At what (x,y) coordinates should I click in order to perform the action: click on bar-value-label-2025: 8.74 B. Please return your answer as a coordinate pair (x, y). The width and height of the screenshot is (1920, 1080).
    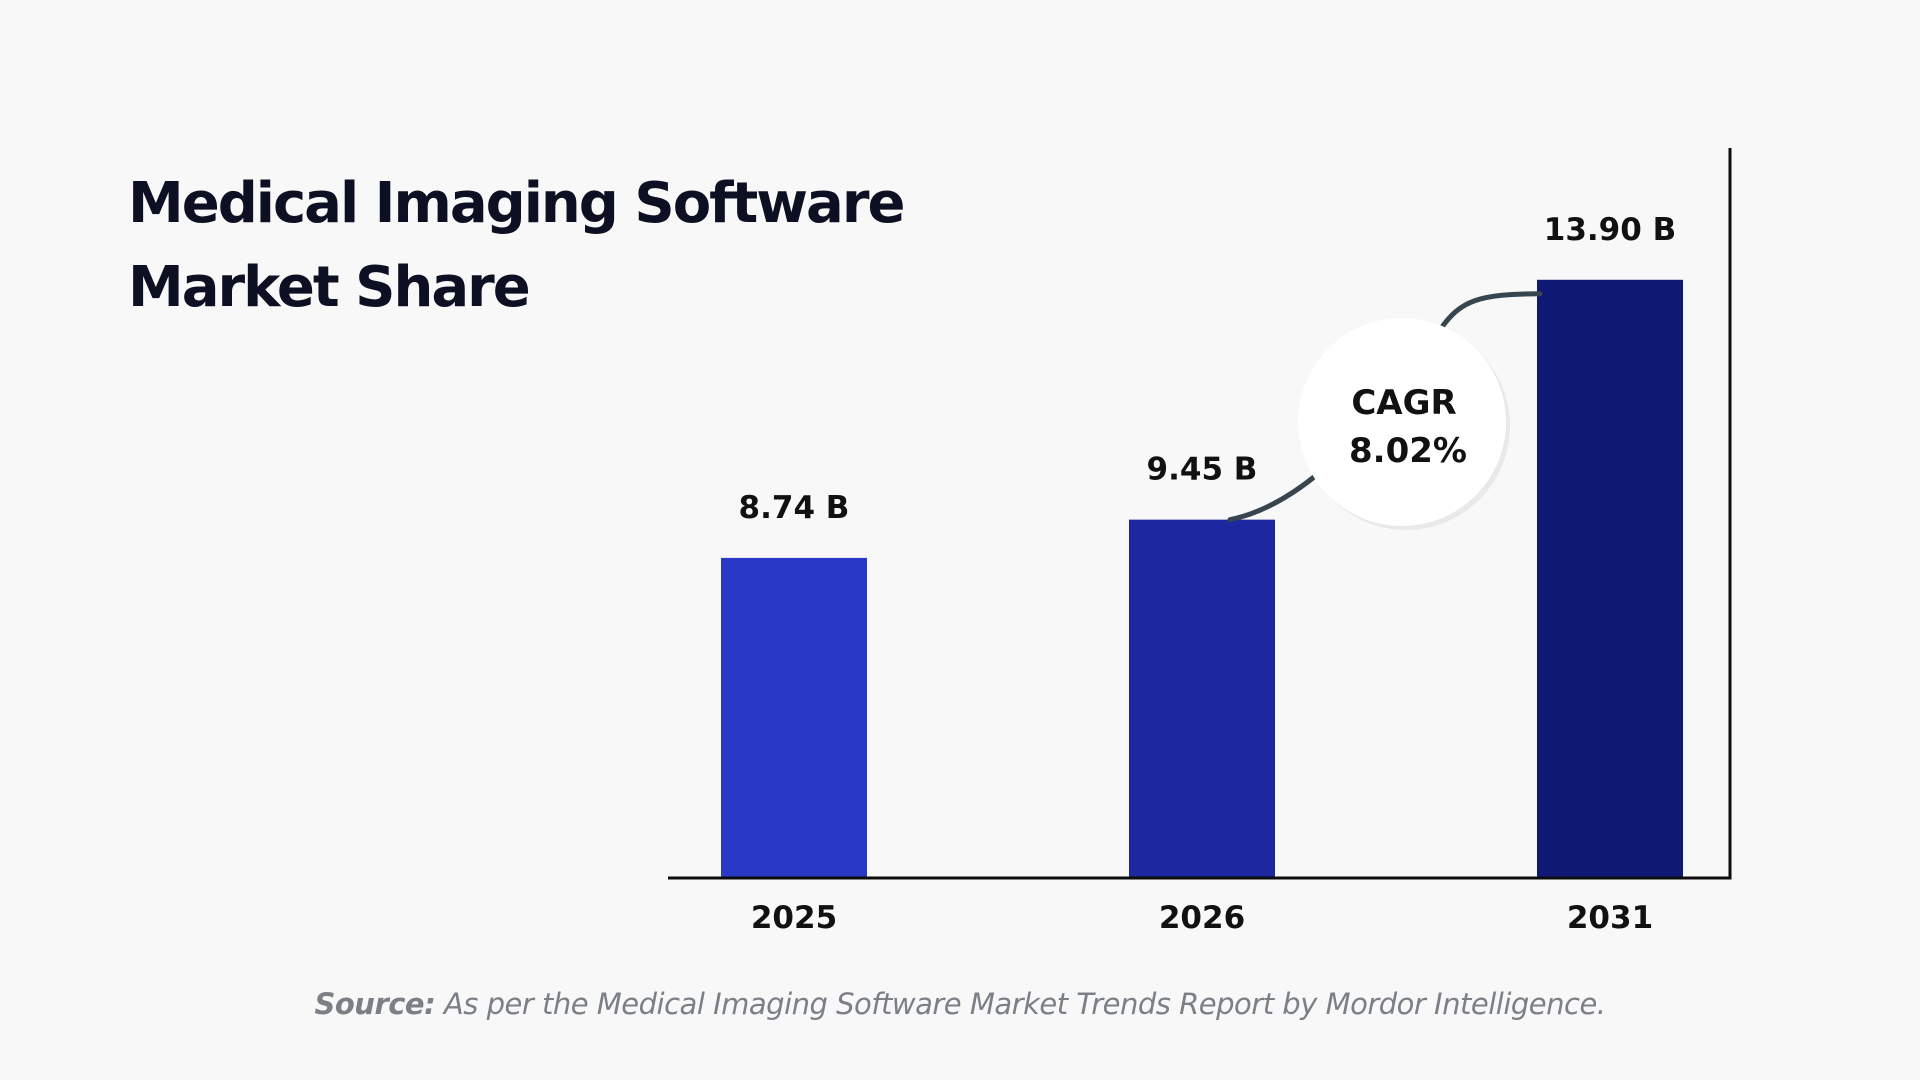
    Looking at the image, I should click on (794, 508).